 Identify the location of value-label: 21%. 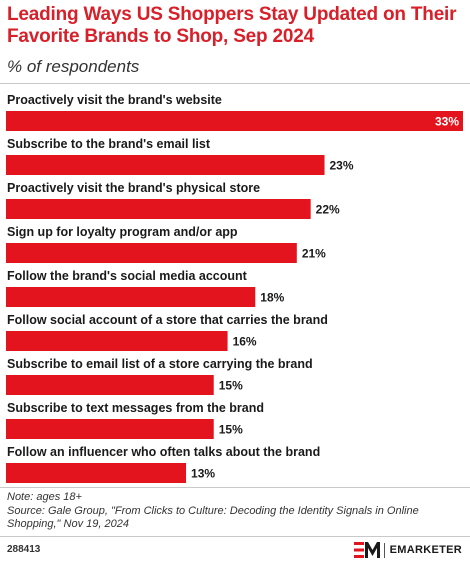
(314, 254).